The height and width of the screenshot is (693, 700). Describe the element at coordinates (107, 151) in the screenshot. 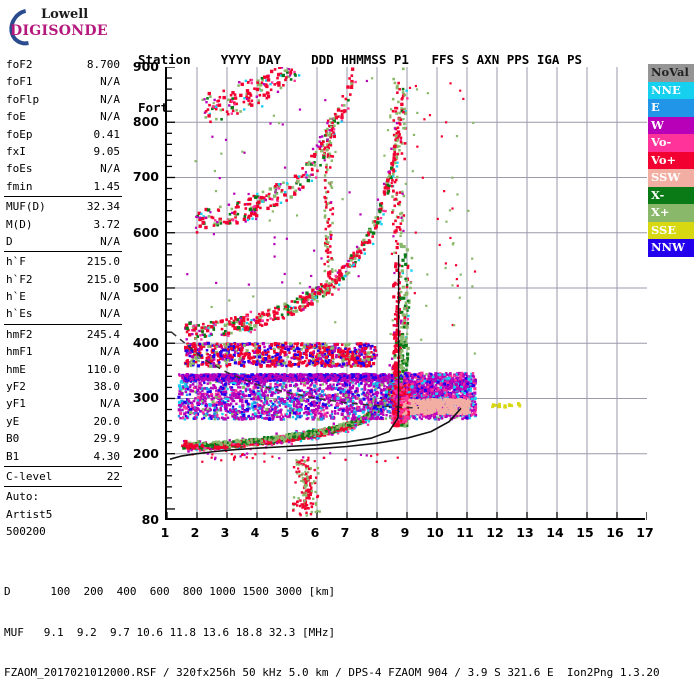

I see `param-value: 9.05` at that location.